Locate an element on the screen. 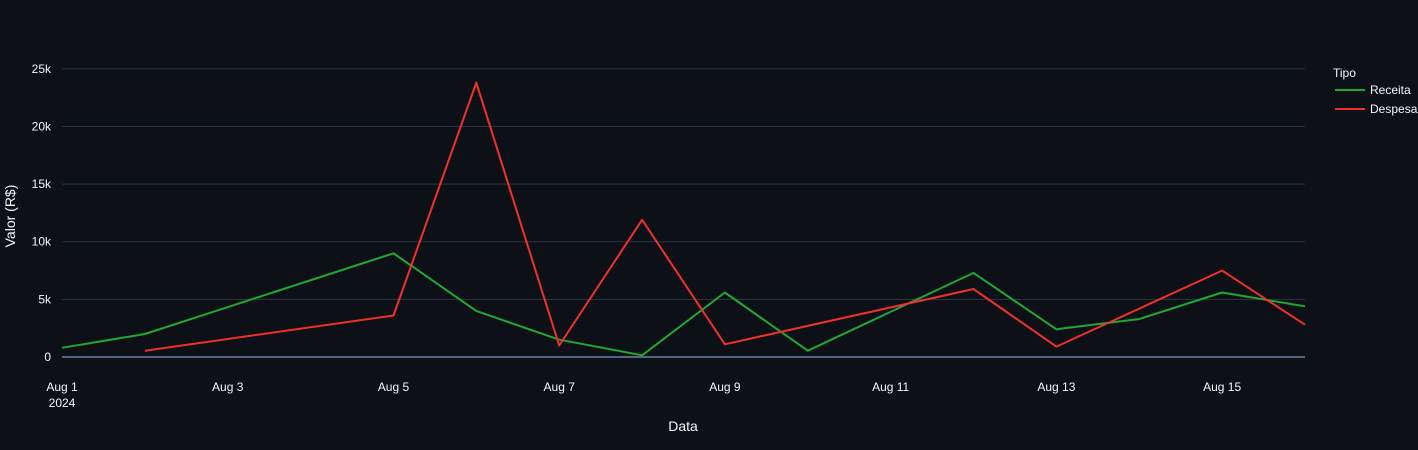 This screenshot has width=1418, height=450. legend-title: Tipo is located at coordinates (1344, 73).